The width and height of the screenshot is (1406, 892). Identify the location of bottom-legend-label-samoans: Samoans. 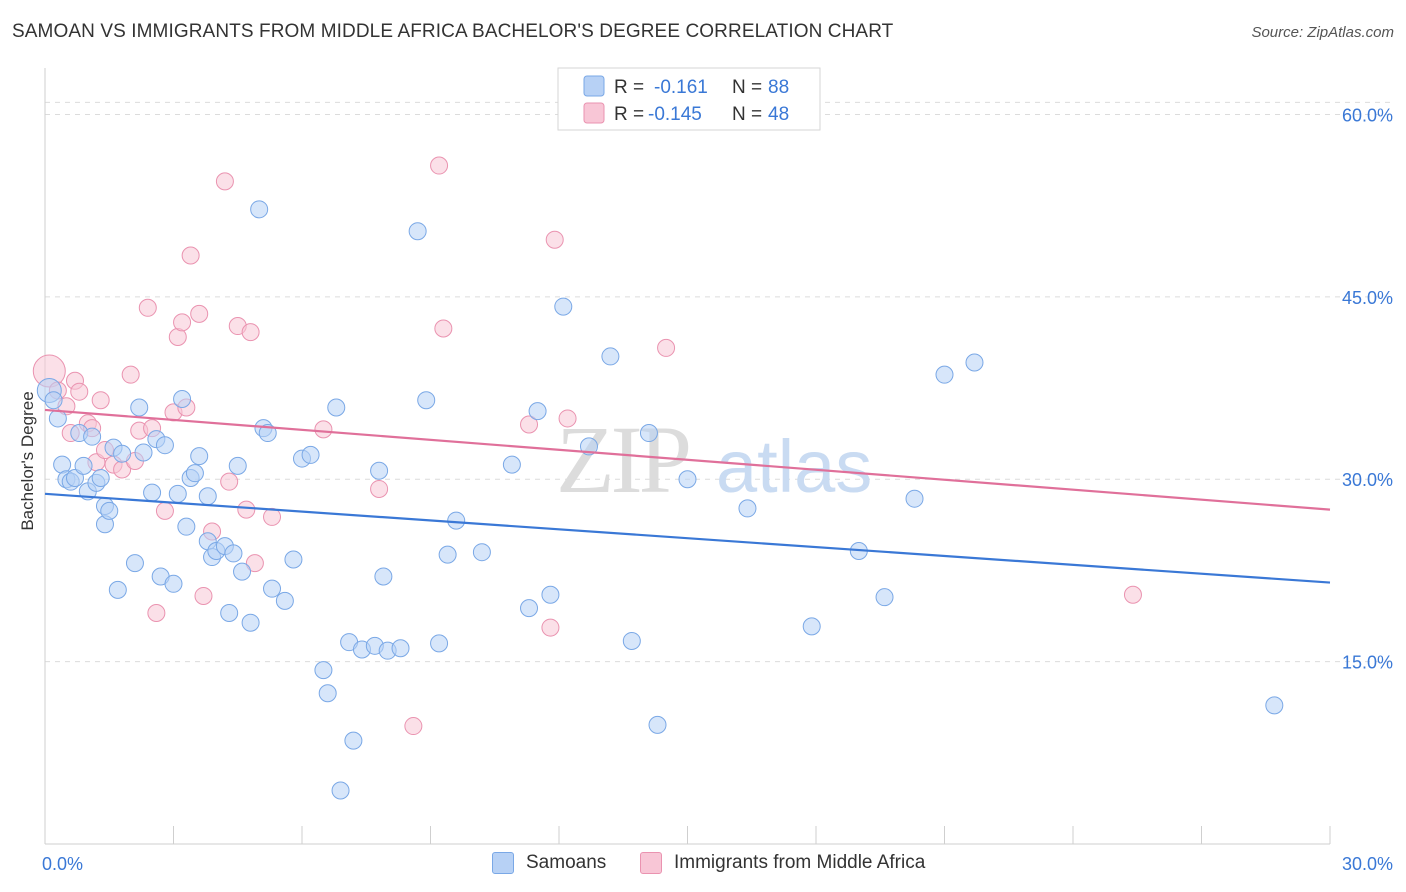
(566, 862).